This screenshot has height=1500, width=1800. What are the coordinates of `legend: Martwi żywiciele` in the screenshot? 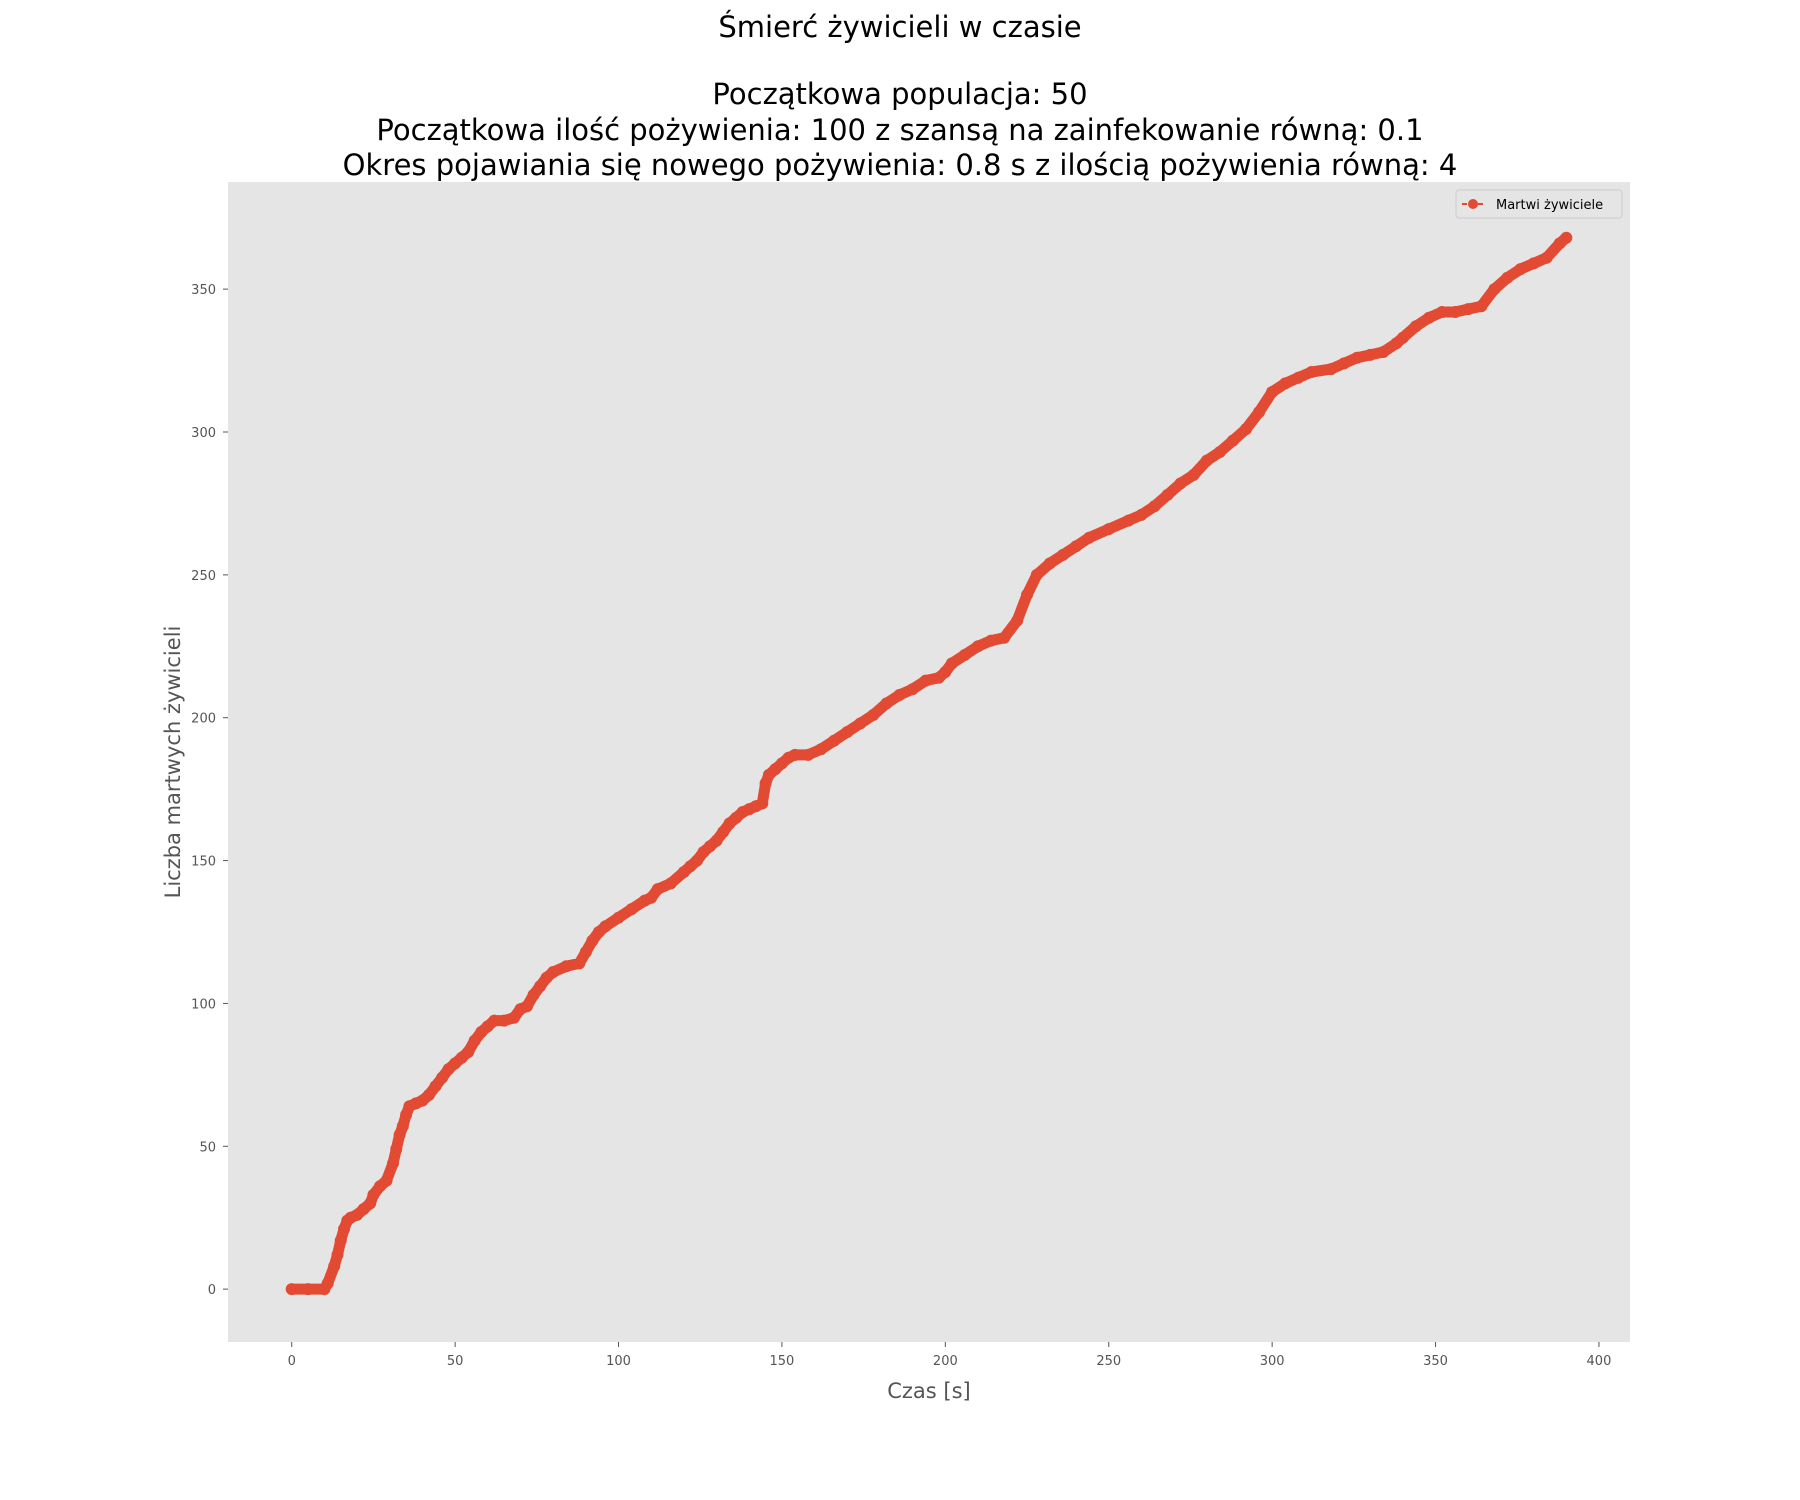 It's located at (1539, 204).